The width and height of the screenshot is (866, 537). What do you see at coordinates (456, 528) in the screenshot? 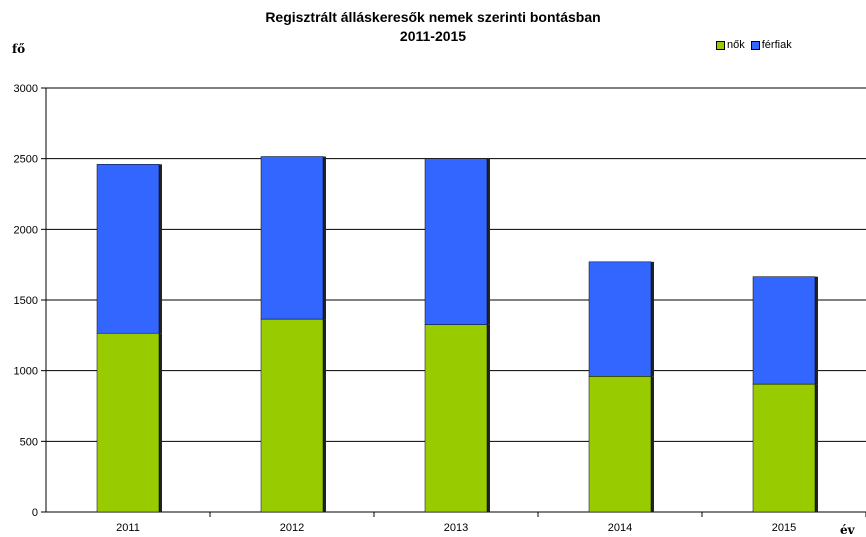
I see `x-tick-label: 2013` at bounding box center [456, 528].